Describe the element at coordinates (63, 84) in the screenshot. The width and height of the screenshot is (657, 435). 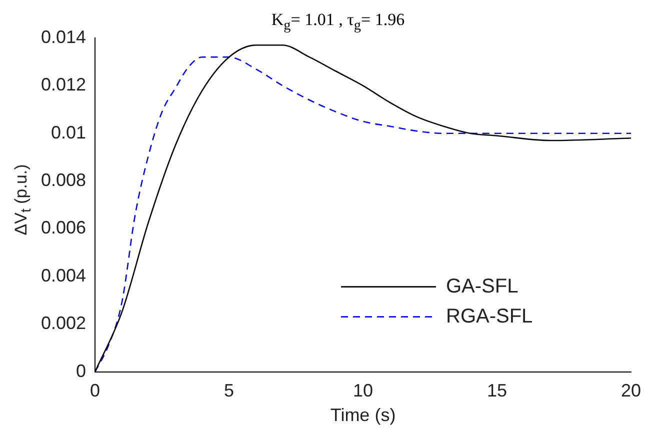
I see `y-tick-label: 0.012` at that location.